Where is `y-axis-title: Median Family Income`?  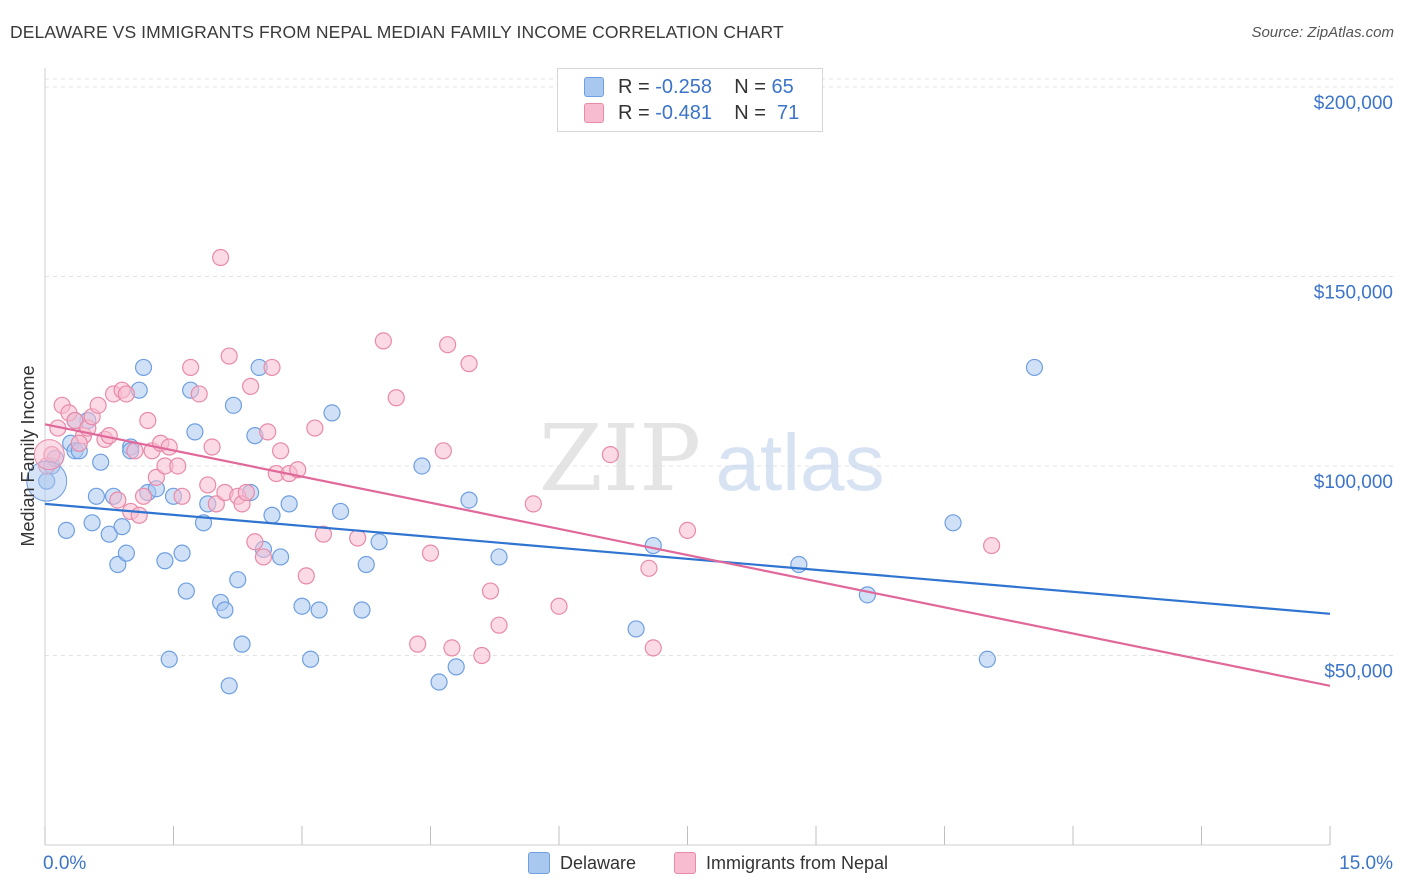 y-axis-title: Median Family Income is located at coordinates (28, 455).